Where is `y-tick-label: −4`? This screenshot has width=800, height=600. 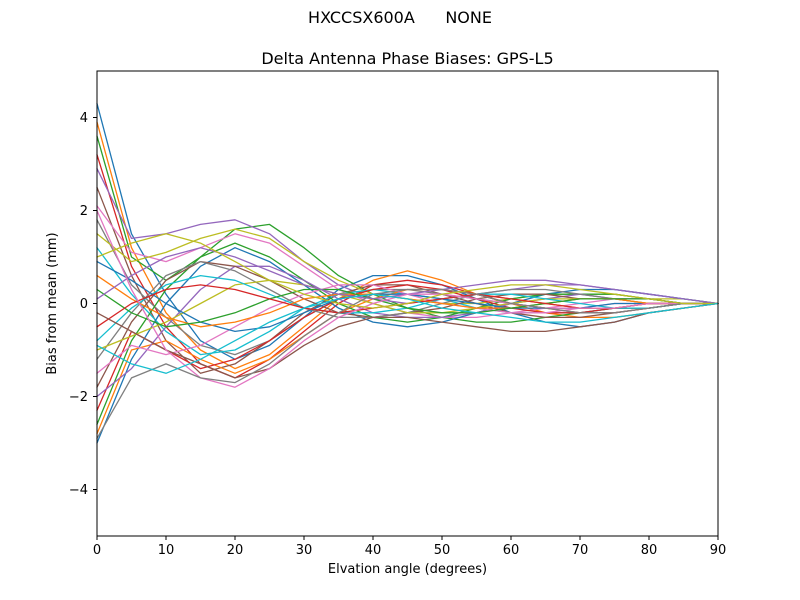 y-tick-label: −4 is located at coordinates (78, 490).